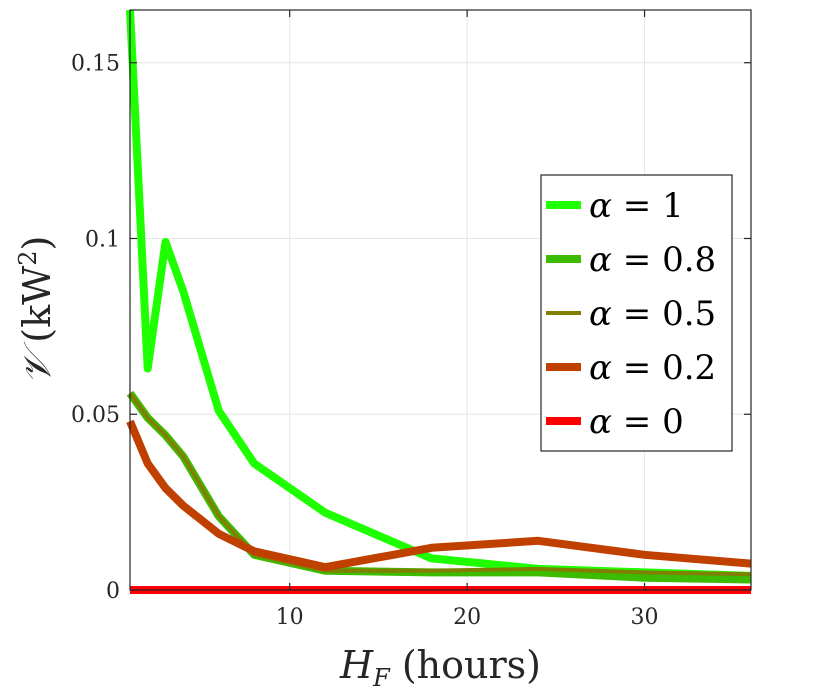 The height and width of the screenshot is (689, 830). I want to click on y-tick-label: 0.1, so click(102, 239).